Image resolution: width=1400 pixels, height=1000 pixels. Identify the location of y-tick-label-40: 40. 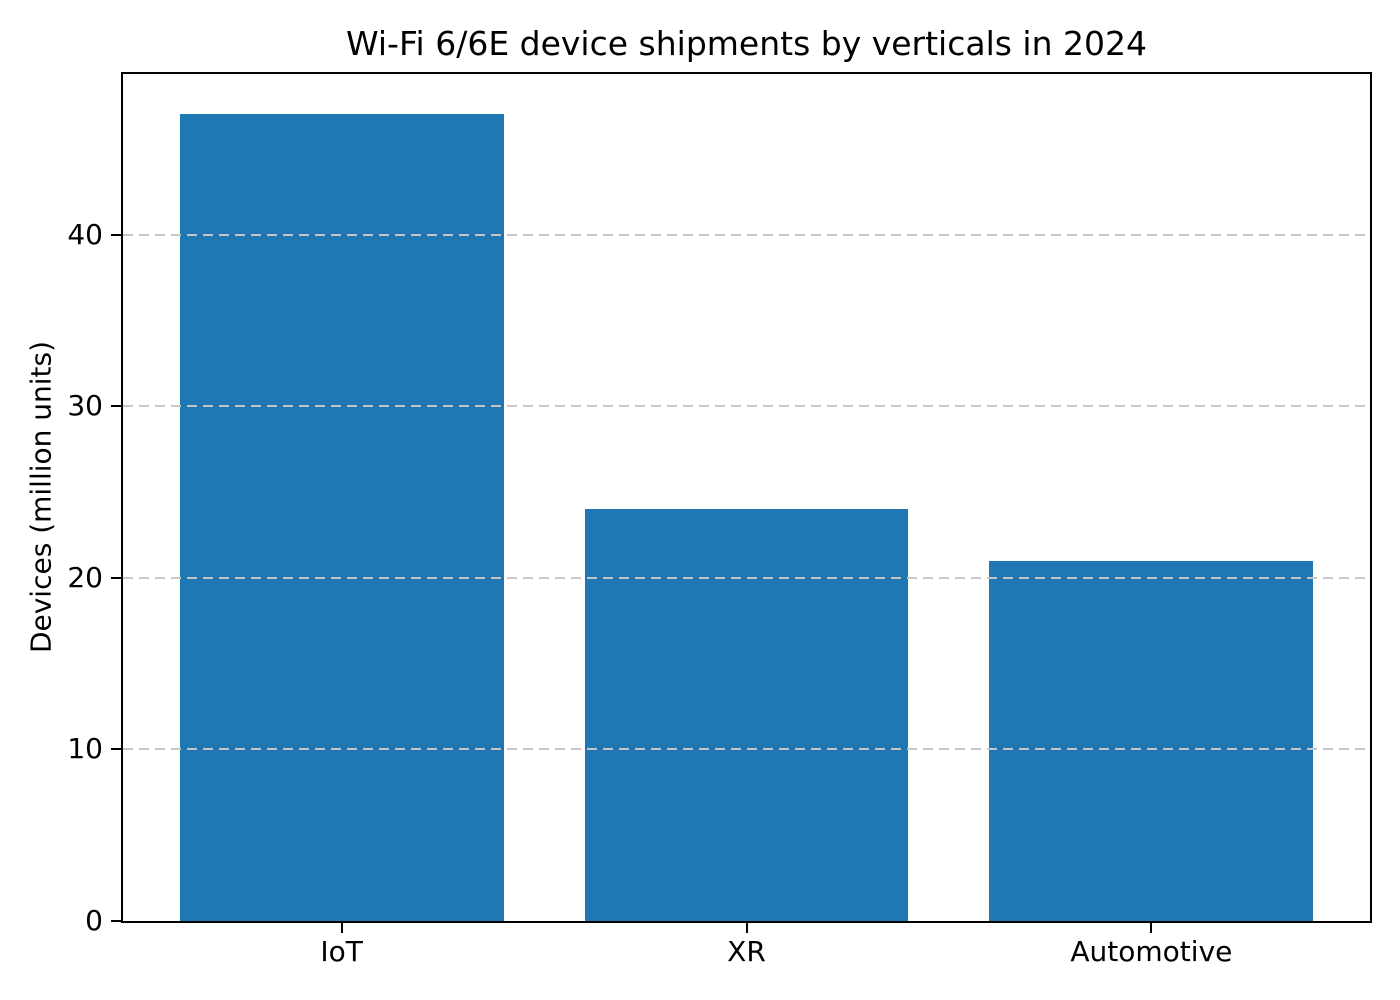
(85, 234).